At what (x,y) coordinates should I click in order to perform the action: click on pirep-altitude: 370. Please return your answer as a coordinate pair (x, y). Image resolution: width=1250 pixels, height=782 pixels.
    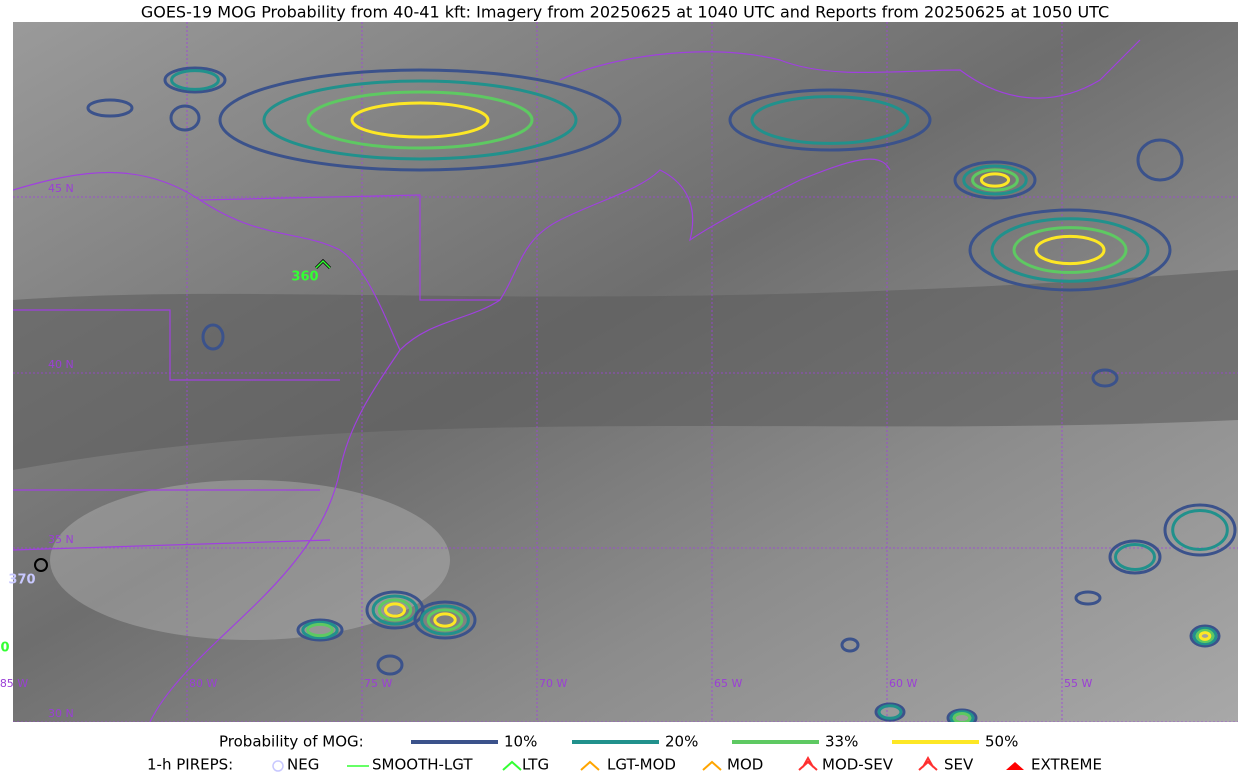
    Looking at the image, I should click on (21, 580).